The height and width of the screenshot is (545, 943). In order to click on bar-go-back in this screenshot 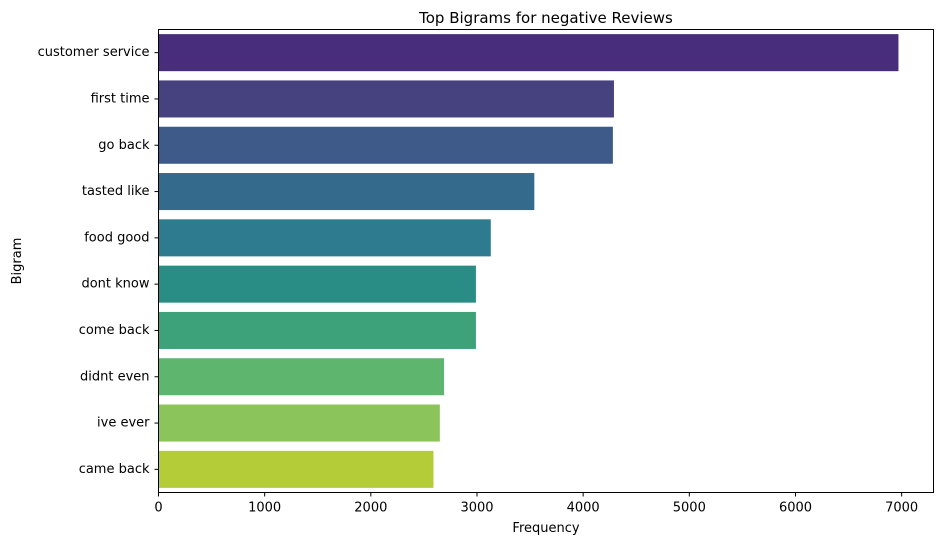, I will do `click(385, 145)`.